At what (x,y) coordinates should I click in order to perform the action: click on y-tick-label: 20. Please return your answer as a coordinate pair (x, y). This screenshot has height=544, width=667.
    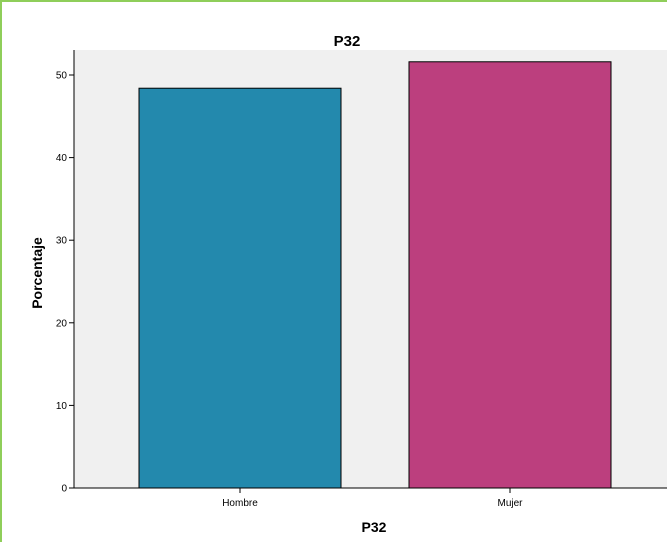
    Looking at the image, I should click on (62, 323).